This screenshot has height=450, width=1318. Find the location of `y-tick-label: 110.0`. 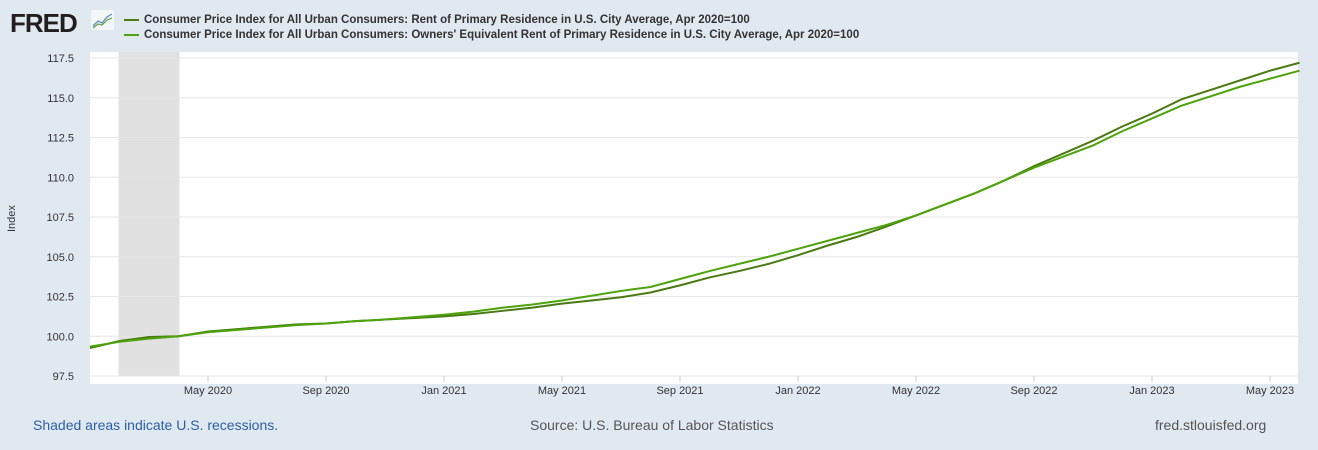

y-tick-label: 110.0 is located at coordinates (60, 178).